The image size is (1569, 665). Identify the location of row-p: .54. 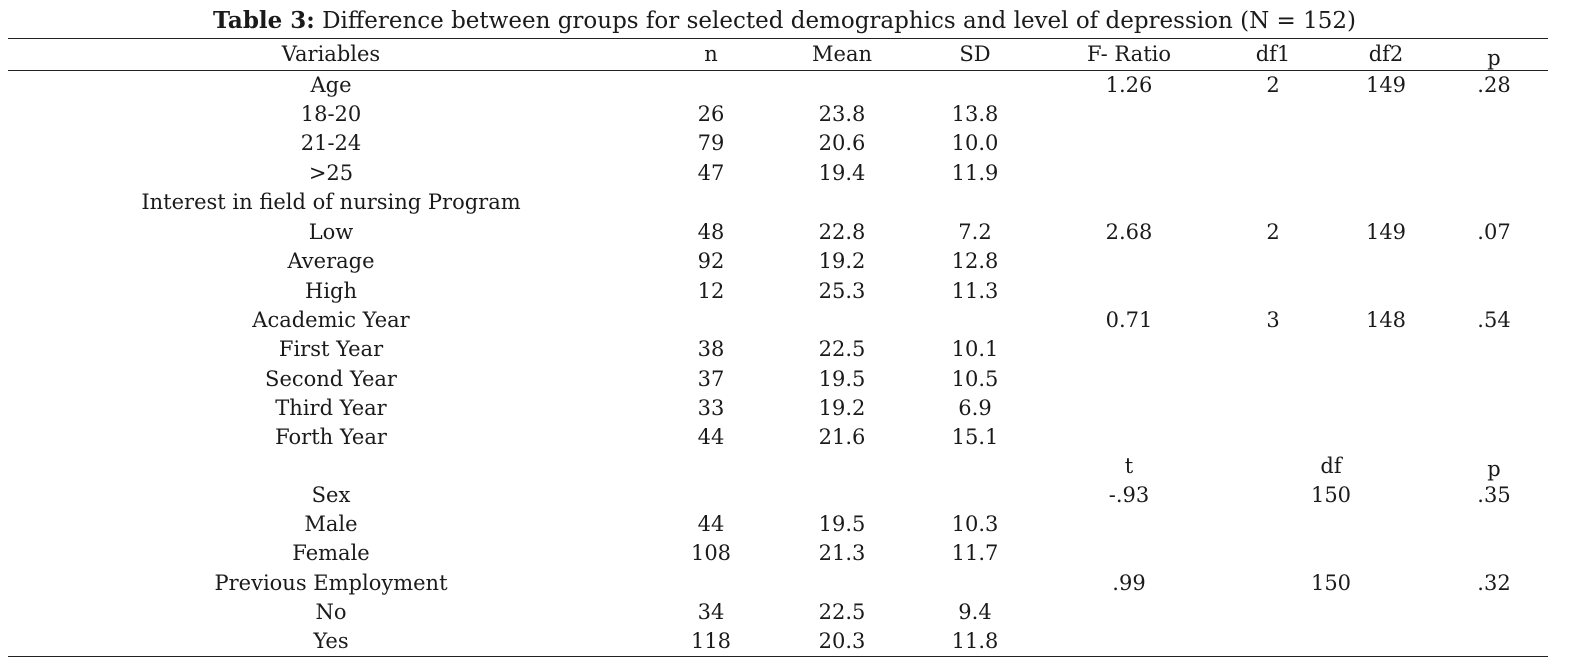
(1494, 320).